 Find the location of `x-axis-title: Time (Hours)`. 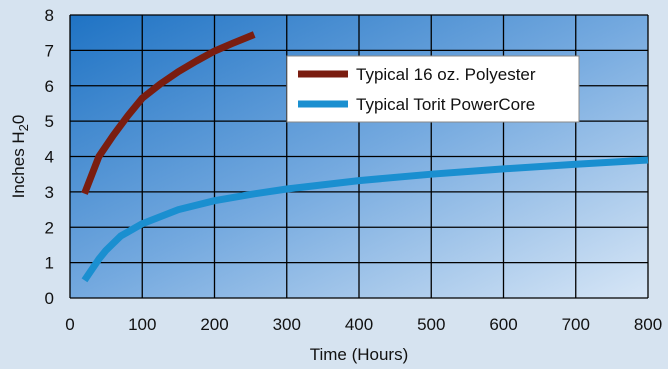

x-axis-title: Time (Hours) is located at coordinates (359, 354).